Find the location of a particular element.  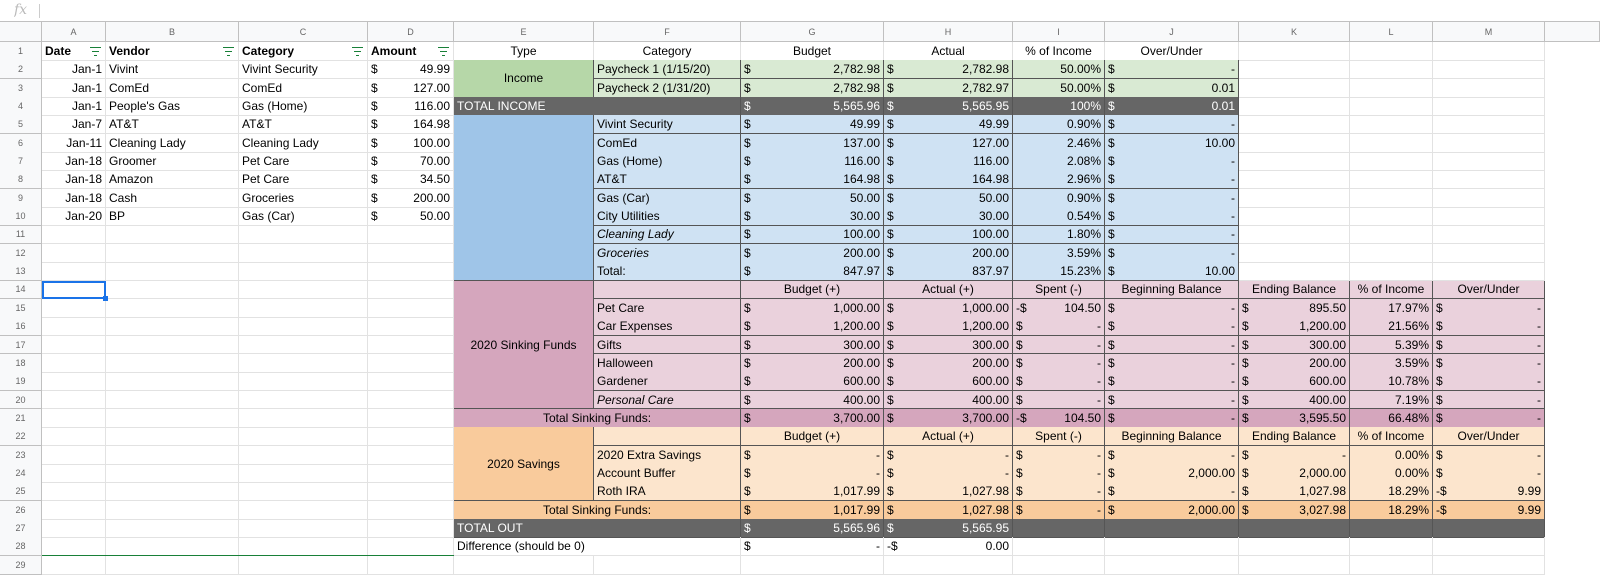

row-header: 6 is located at coordinates (21, 143).